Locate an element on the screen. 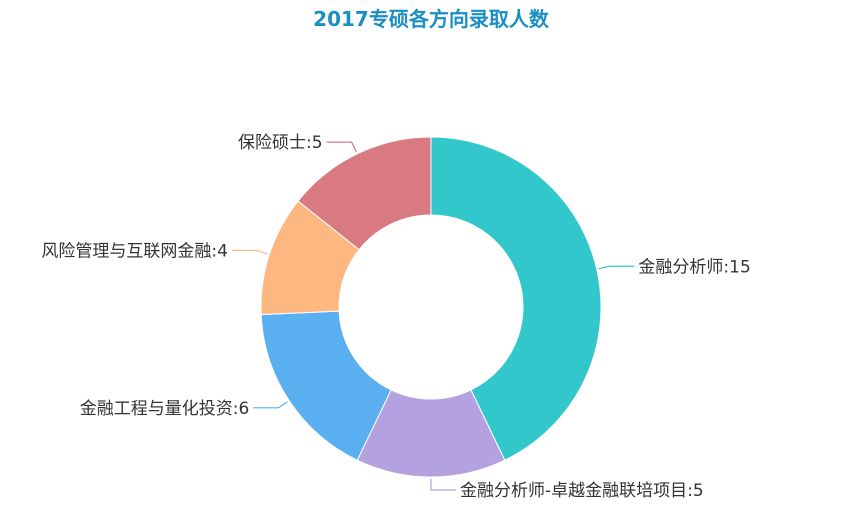 The image size is (846, 528). chart-title: 2017专硕各方向录取人数 is located at coordinates (431, 19).